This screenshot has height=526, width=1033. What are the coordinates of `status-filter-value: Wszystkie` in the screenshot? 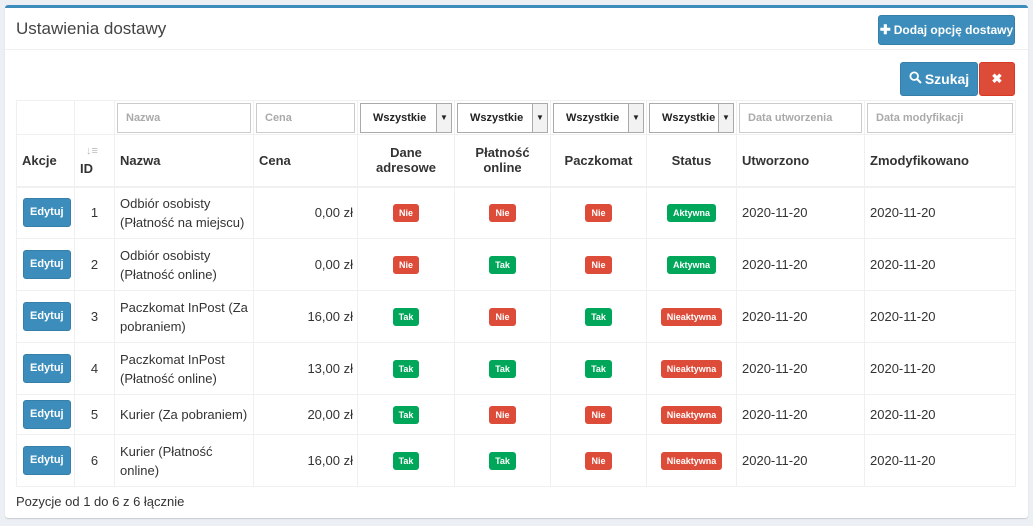 It's located at (689, 117).